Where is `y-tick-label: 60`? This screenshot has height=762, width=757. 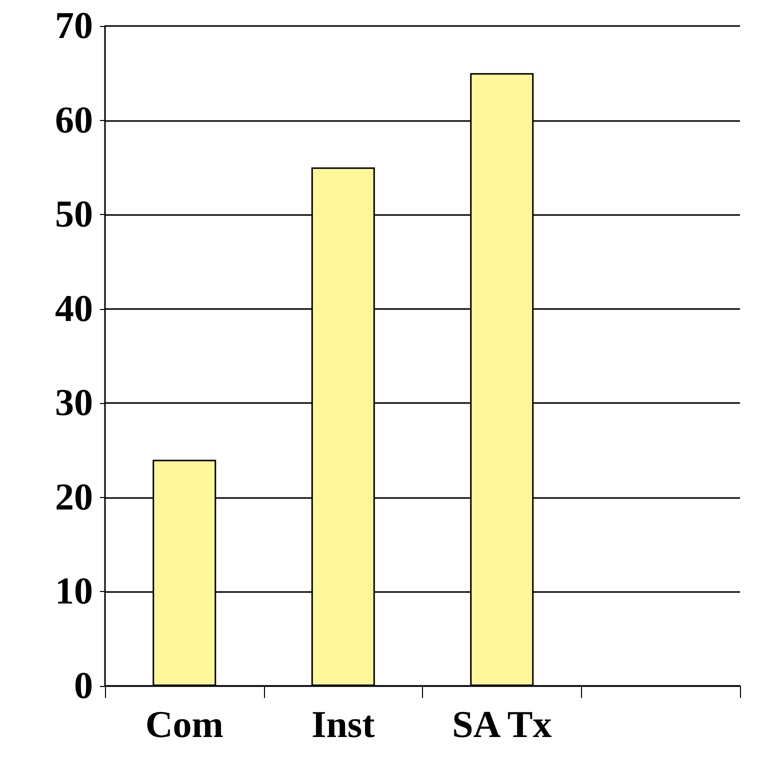 y-tick-label: 60 is located at coordinates (74, 120).